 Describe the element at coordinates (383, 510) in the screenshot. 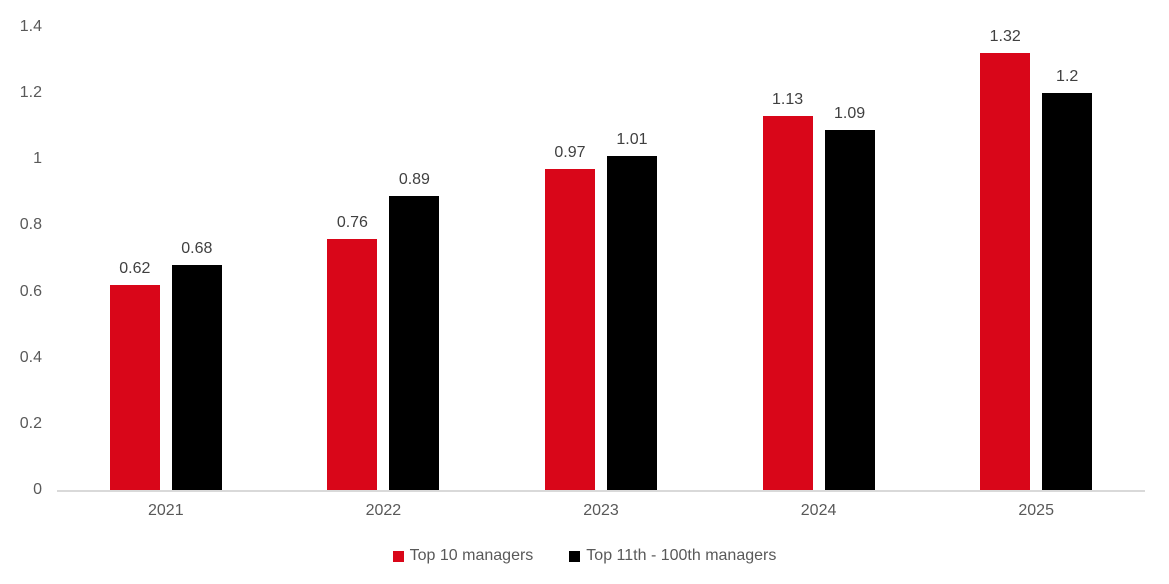

I see `x-axis-label: 2022` at that location.